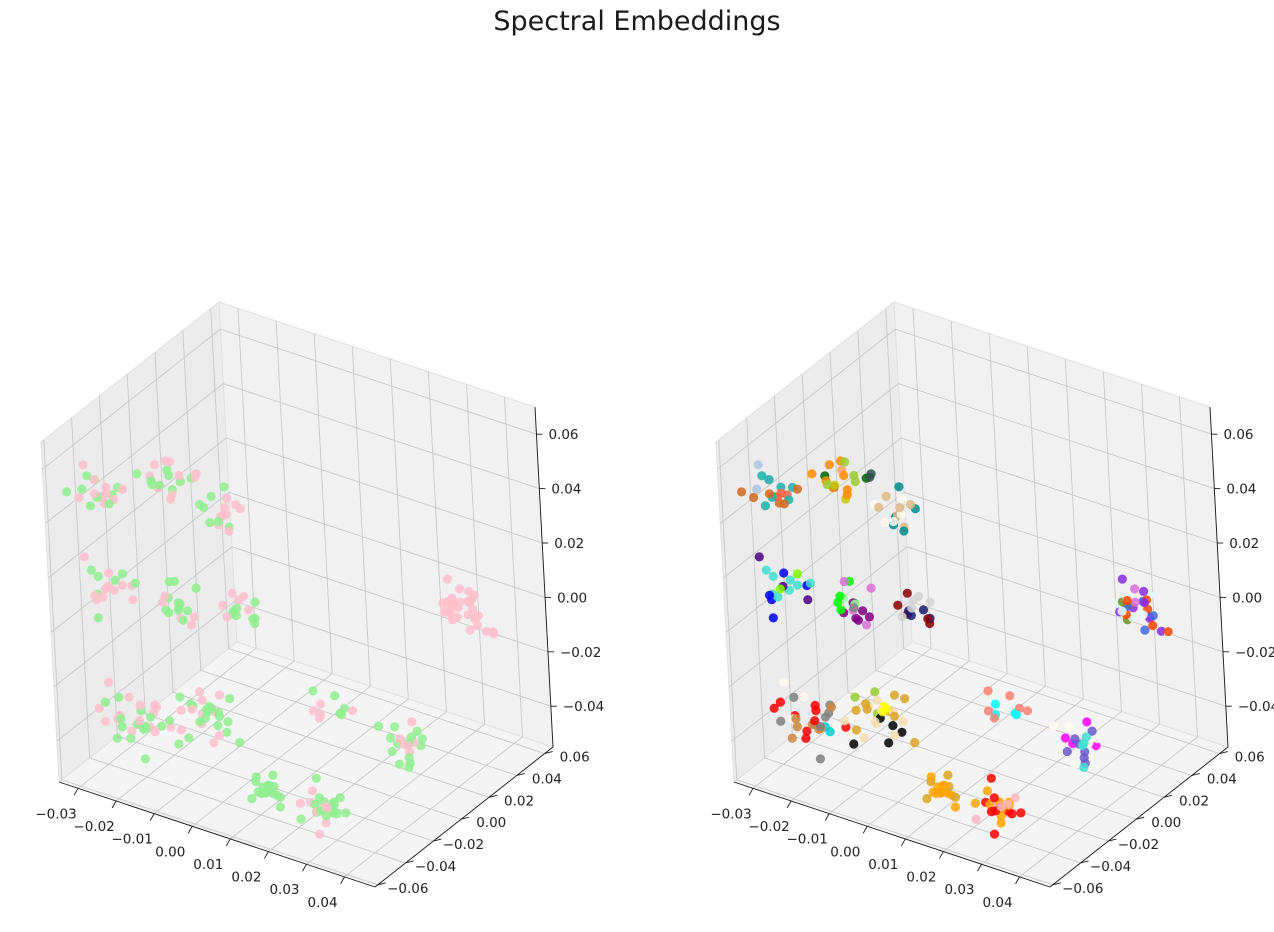  I want to click on z-tick-label: −0.02, so click(580, 653).